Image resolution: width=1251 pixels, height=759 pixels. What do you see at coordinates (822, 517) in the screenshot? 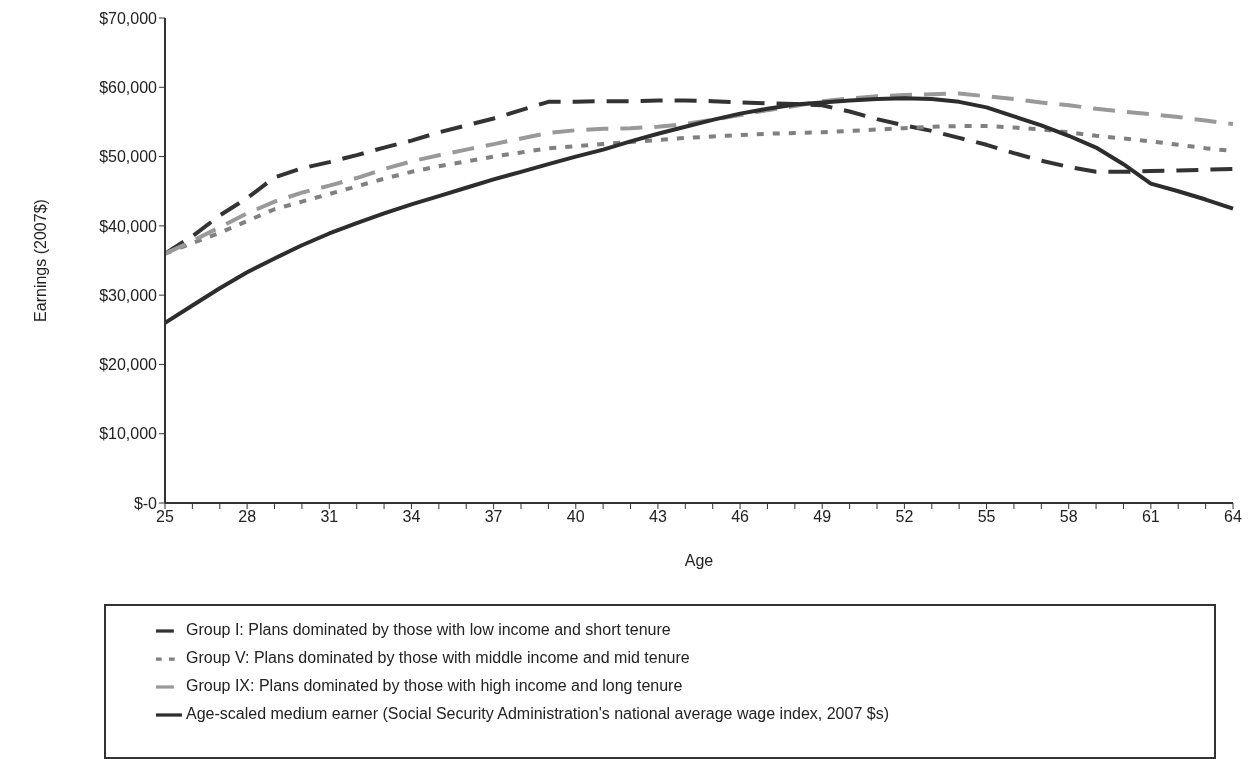
I see `x-tick-label: 49` at bounding box center [822, 517].